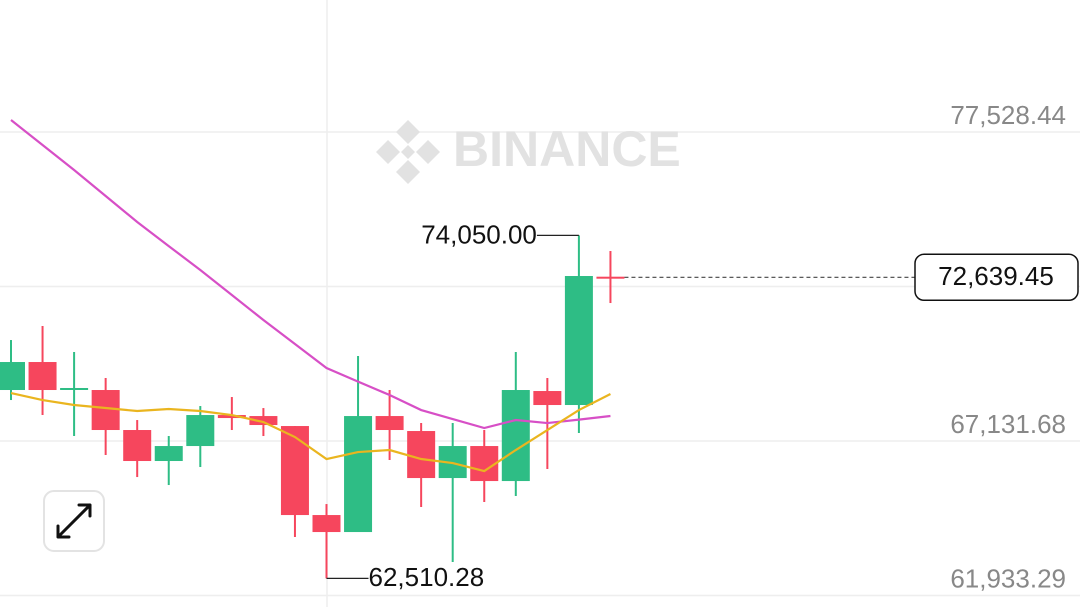 Image resolution: width=1080 pixels, height=607 pixels. I want to click on annotation-label: 62,510.28, so click(427, 577).